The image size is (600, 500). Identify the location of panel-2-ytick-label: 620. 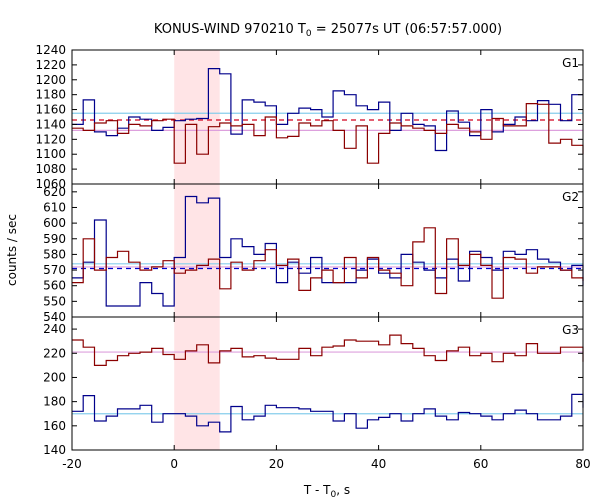
(54, 192).